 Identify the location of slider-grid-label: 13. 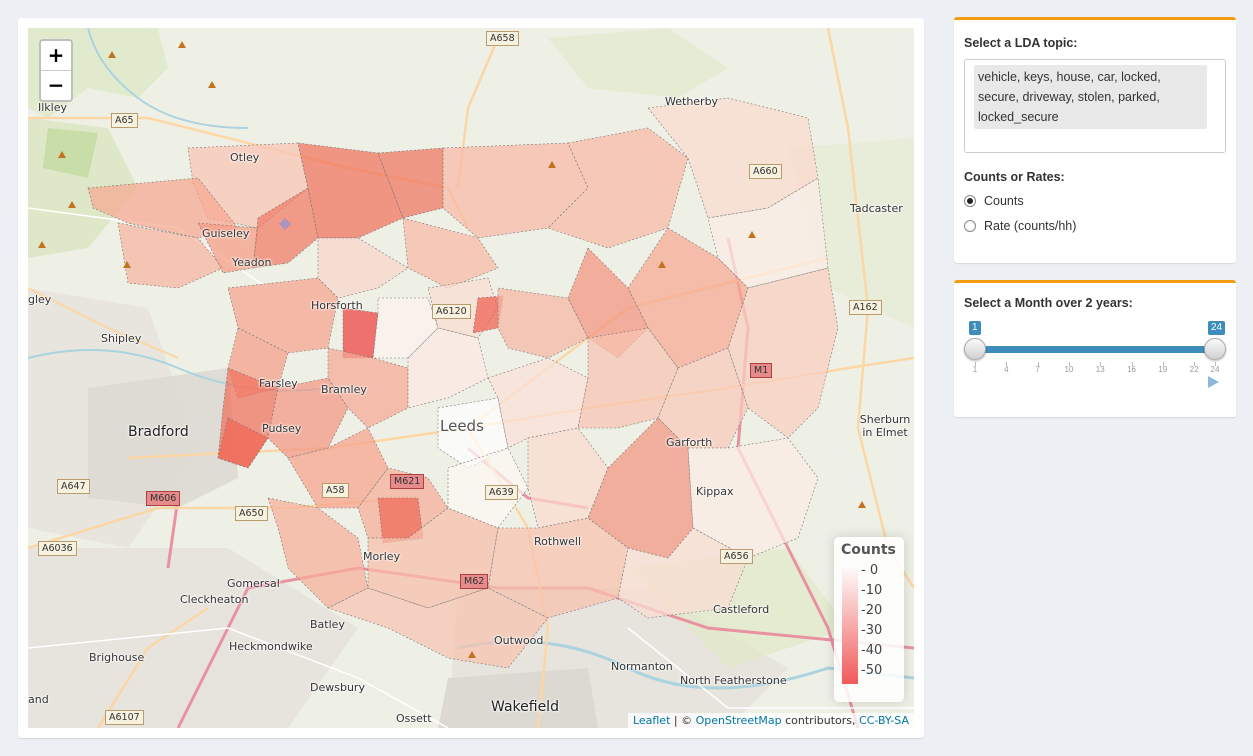
(1100, 369).